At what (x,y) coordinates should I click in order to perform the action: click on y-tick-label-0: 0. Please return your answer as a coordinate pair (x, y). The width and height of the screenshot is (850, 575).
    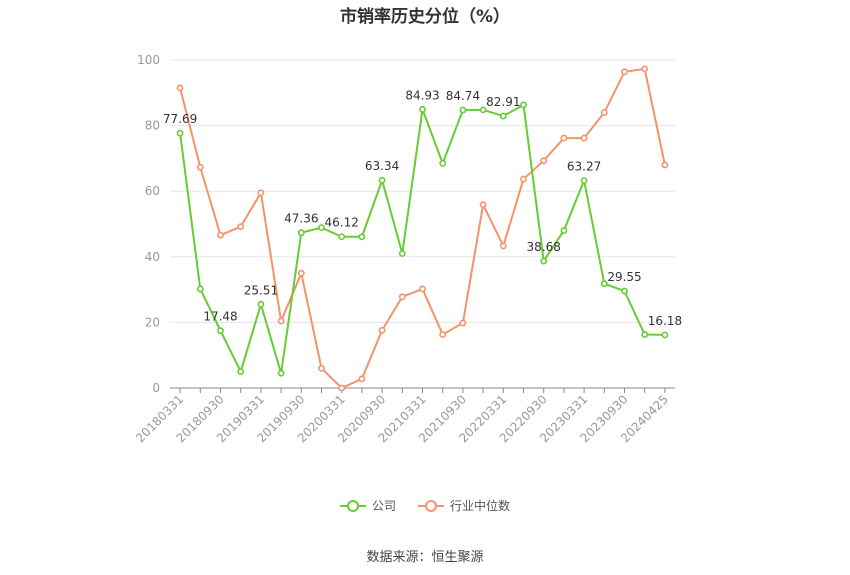
    Looking at the image, I should click on (156, 388).